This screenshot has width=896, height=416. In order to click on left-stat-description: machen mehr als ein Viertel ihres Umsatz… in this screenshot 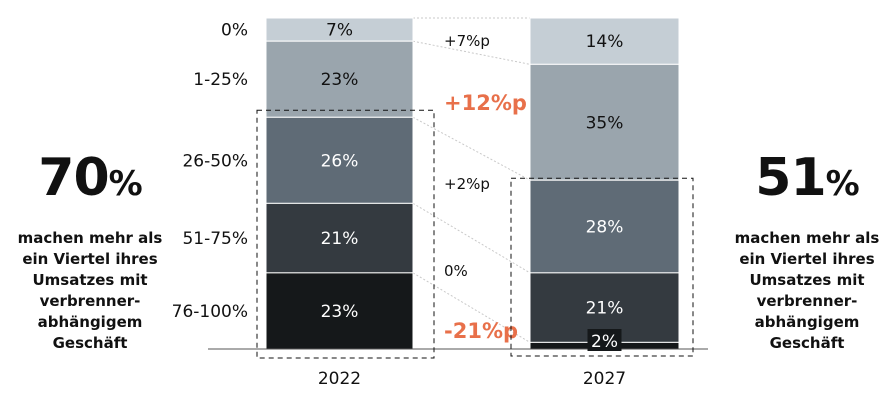, I will do `click(90, 290)`.